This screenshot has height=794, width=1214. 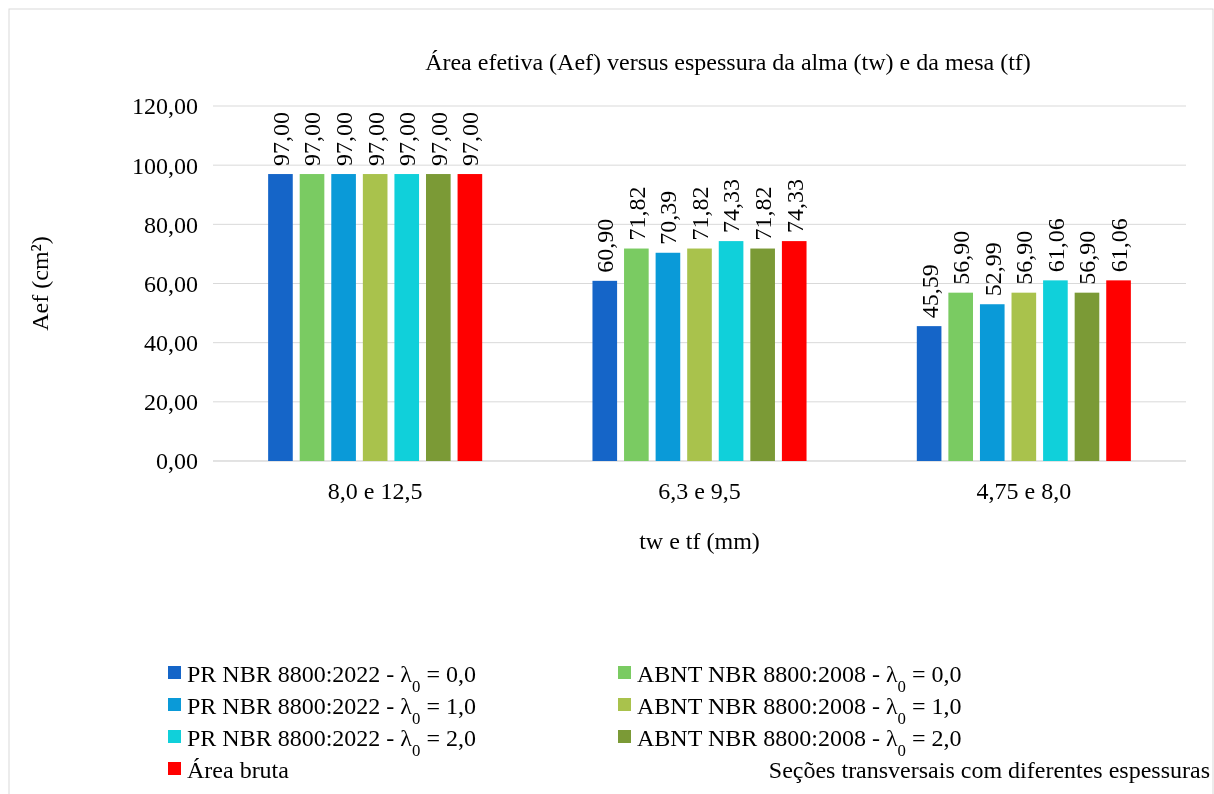 I want to click on x-axis-title: tw e tf (mm), so click(x=699, y=541).